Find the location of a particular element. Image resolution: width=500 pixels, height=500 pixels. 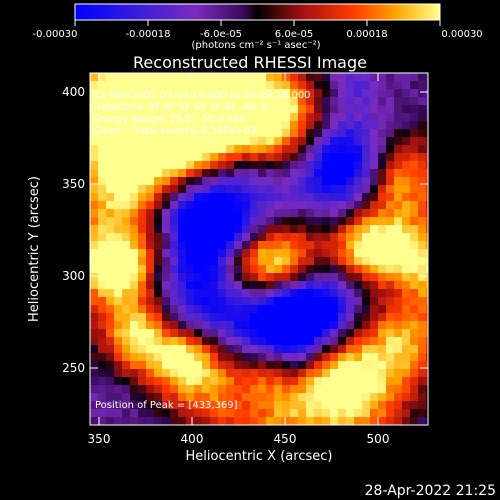

info-peak-position: Position of Peak = [433,369] is located at coordinates (166, 405).